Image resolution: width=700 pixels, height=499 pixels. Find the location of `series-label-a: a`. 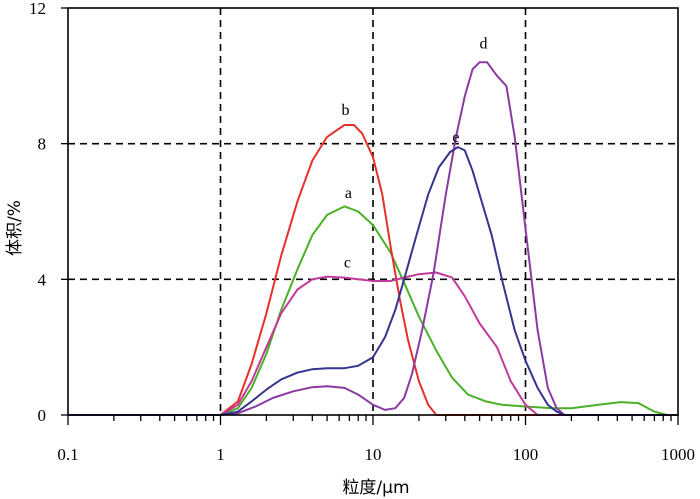

series-label-a: a is located at coordinates (348, 193).